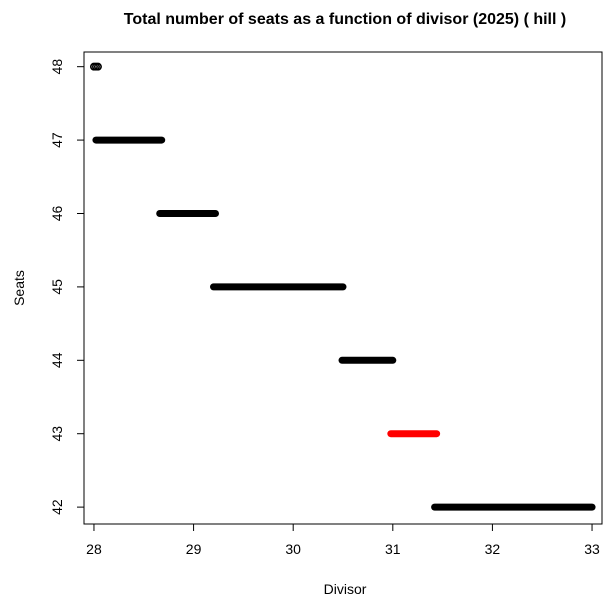 This screenshot has width=603, height=601. What do you see at coordinates (57, 434) in the screenshot?
I see `y-tick-label: 43` at bounding box center [57, 434].